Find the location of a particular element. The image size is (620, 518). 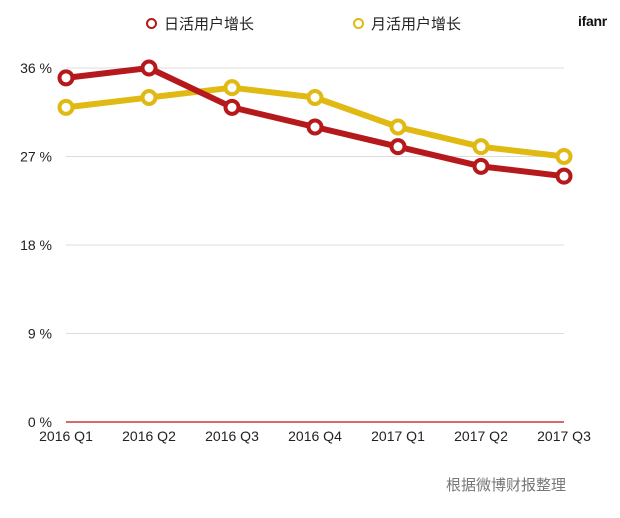

x-tick-label: 2016 Q2 is located at coordinates (149, 436).